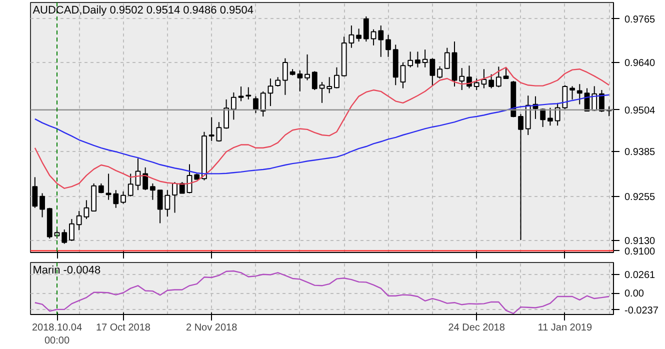  Describe the element at coordinates (477, 328) in the screenshot. I see `x-tick-label: 24 Dec 2018` at that location.